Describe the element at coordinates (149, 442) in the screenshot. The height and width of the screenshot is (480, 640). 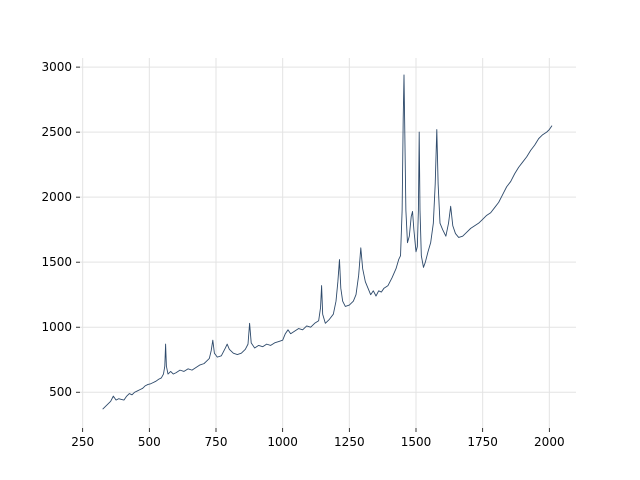
I see `x-tick-label: 500` at that location.